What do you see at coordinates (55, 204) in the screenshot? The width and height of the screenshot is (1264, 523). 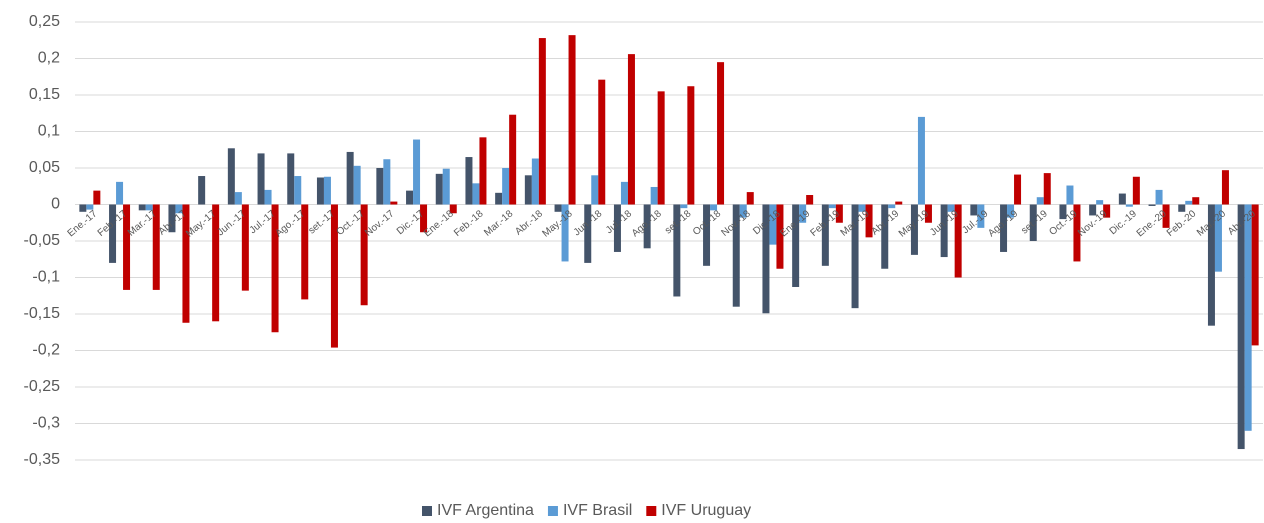 I see `y-tick-label: 0` at bounding box center [55, 204].